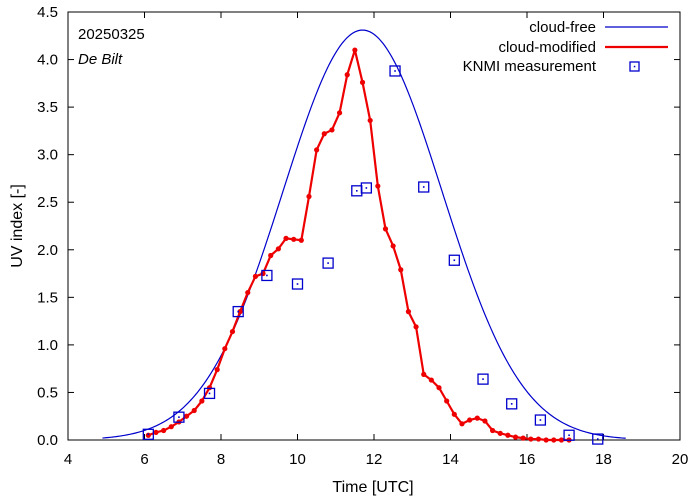  What do you see at coordinates (547, 47) in the screenshot?
I see `legend-label-cloud-modified: cloud-modified` at bounding box center [547, 47].